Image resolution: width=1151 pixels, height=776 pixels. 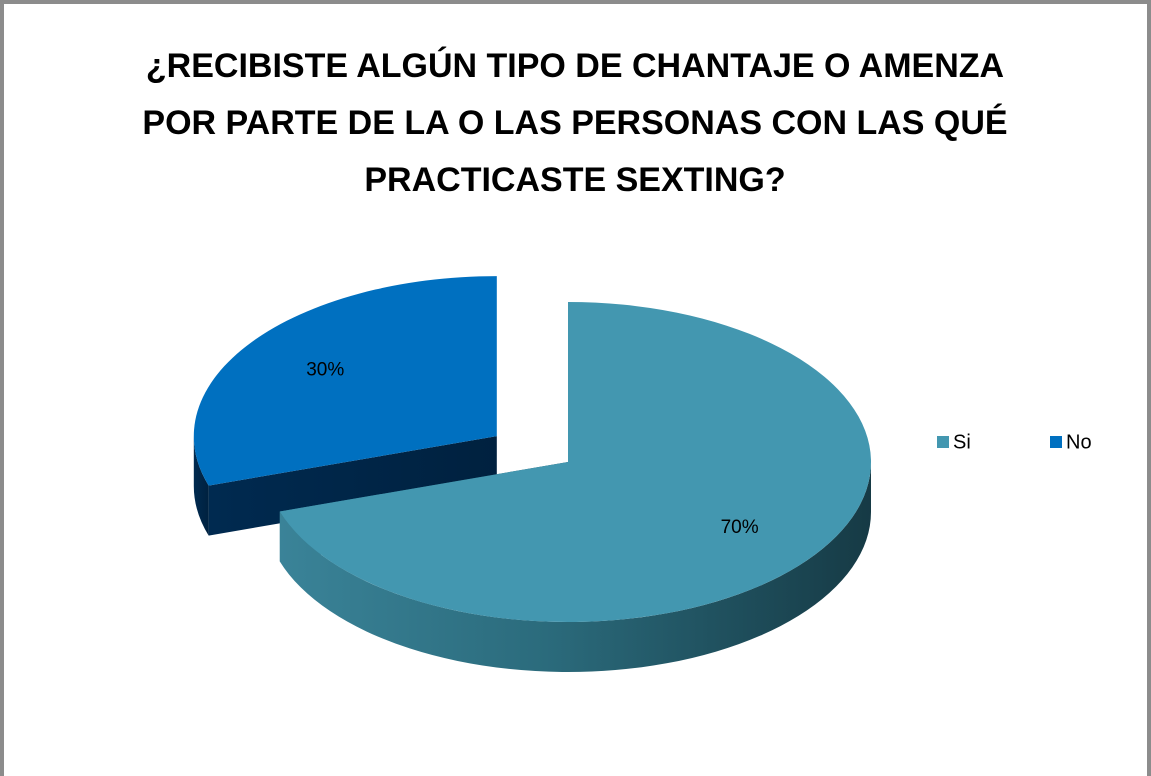 What do you see at coordinates (962, 442) in the screenshot?
I see `legend-label: Si` at bounding box center [962, 442].